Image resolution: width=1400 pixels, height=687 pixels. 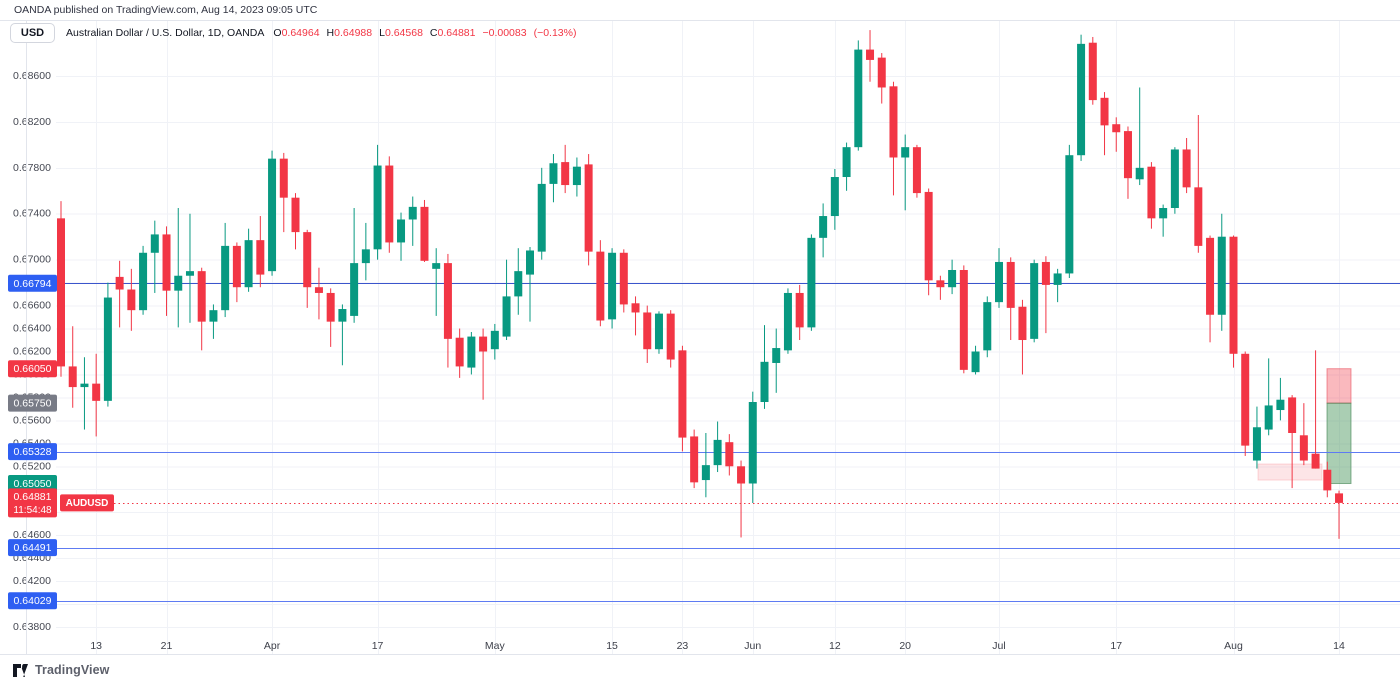 I want to click on price-level-badge-0.64029: 0.64029, so click(x=32, y=601).